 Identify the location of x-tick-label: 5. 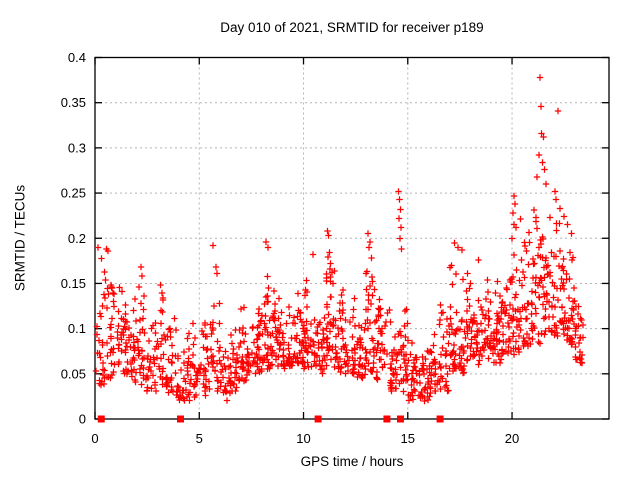
(199, 438).